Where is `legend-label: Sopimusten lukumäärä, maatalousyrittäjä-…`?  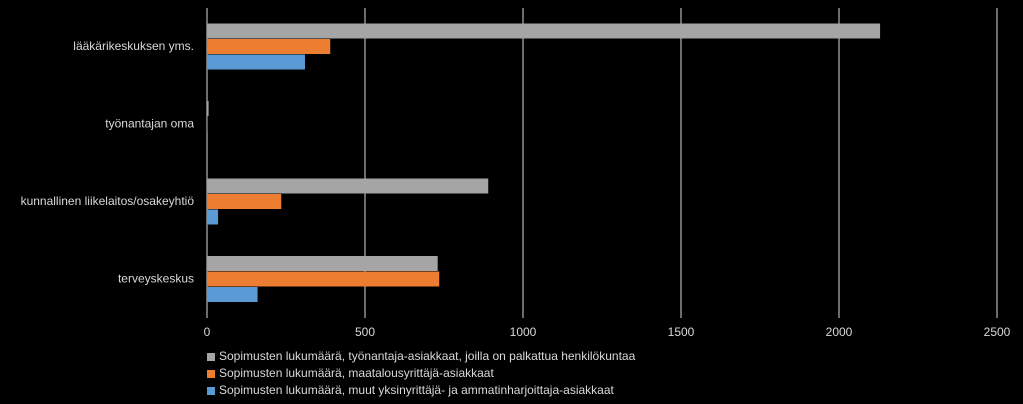
legend-label: Sopimusten lukumäärä, maatalousyrittäjä-… is located at coordinates (356, 373).